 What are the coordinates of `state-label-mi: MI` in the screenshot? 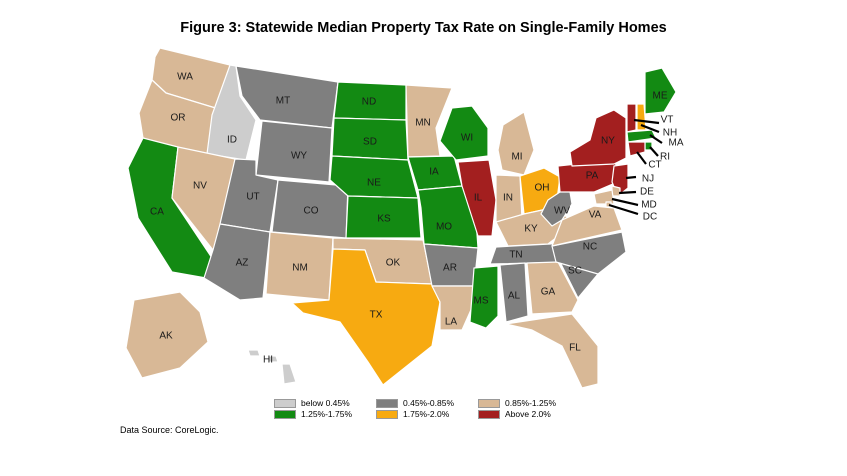 It's located at (516, 157).